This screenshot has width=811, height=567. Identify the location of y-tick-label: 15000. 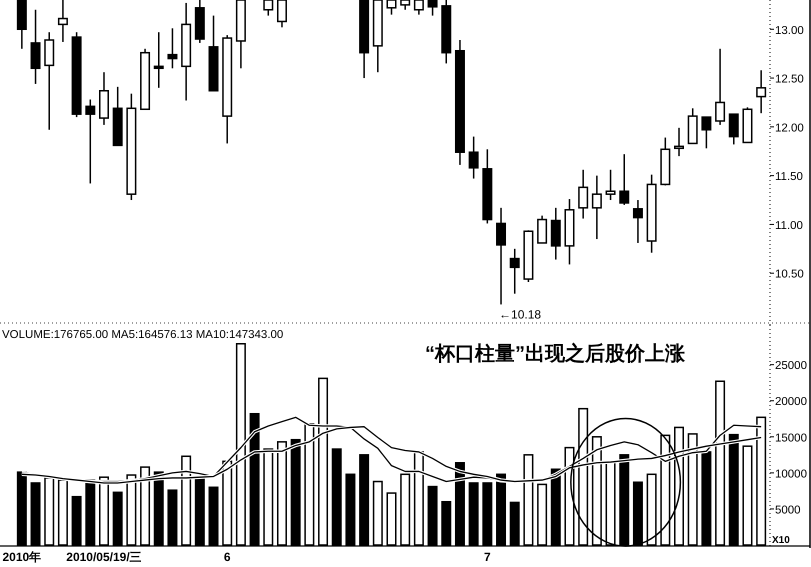
(791, 438).